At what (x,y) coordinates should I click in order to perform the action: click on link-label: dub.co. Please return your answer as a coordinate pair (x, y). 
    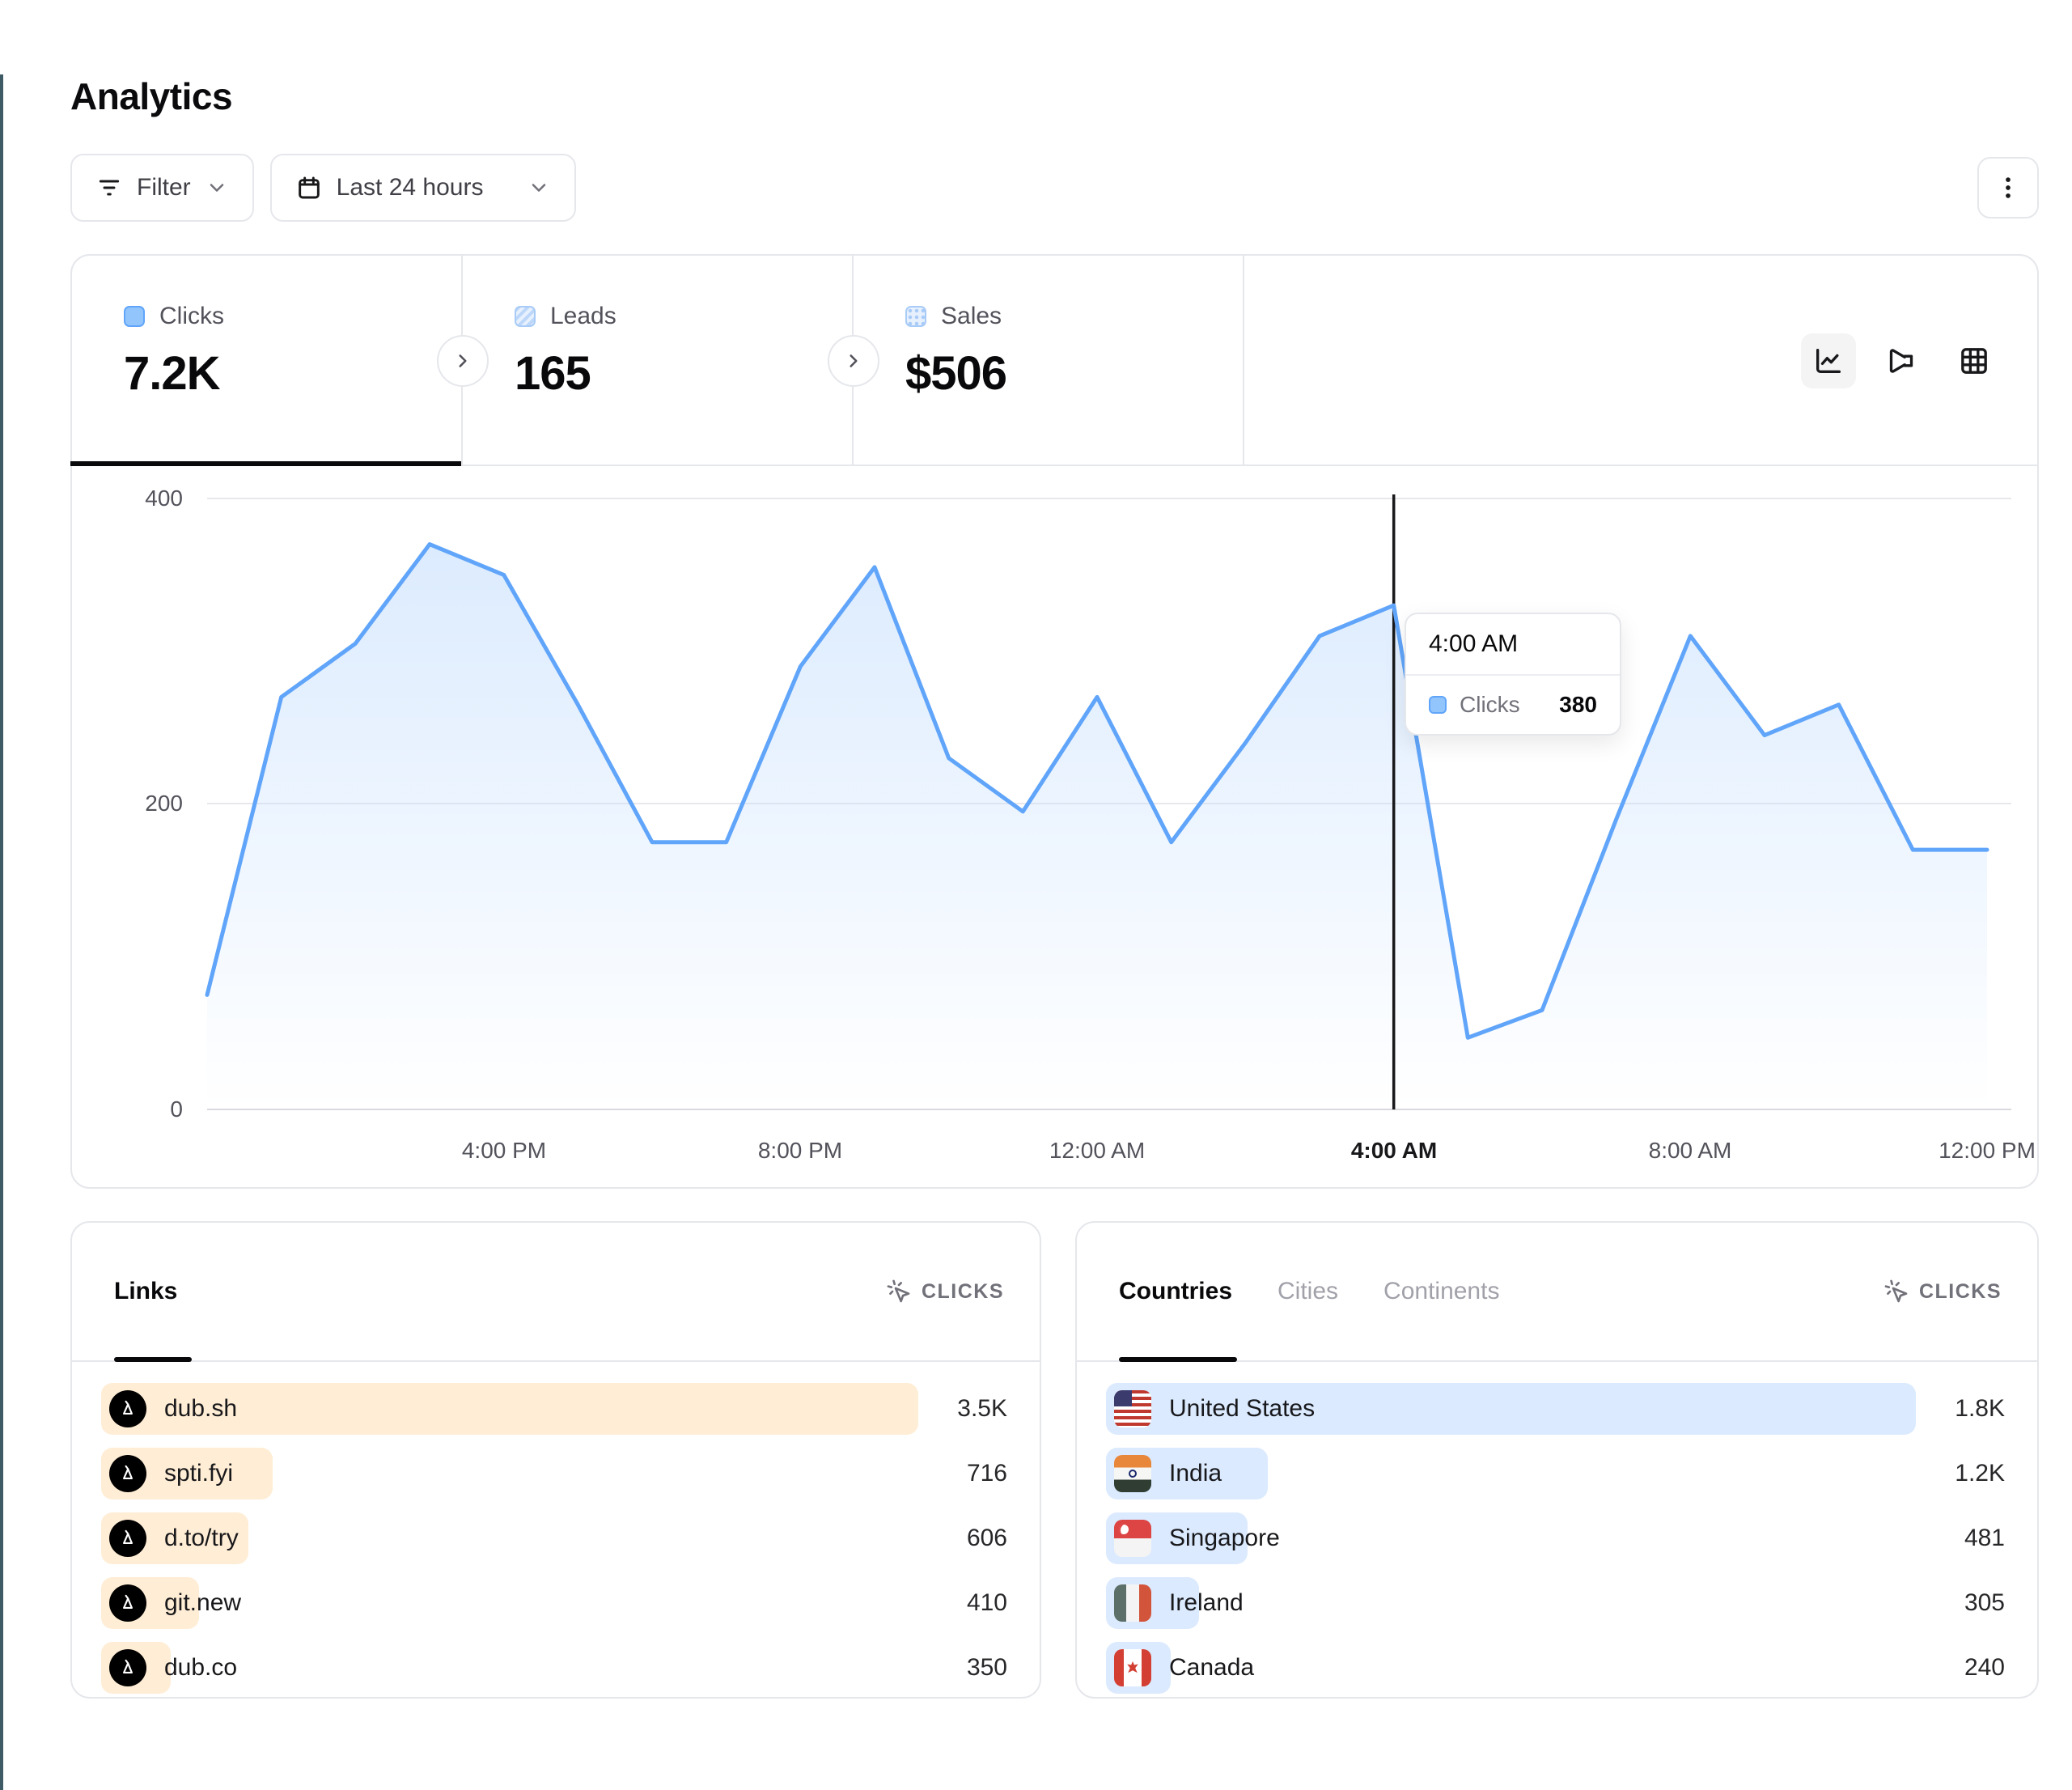
    Looking at the image, I should click on (201, 1667).